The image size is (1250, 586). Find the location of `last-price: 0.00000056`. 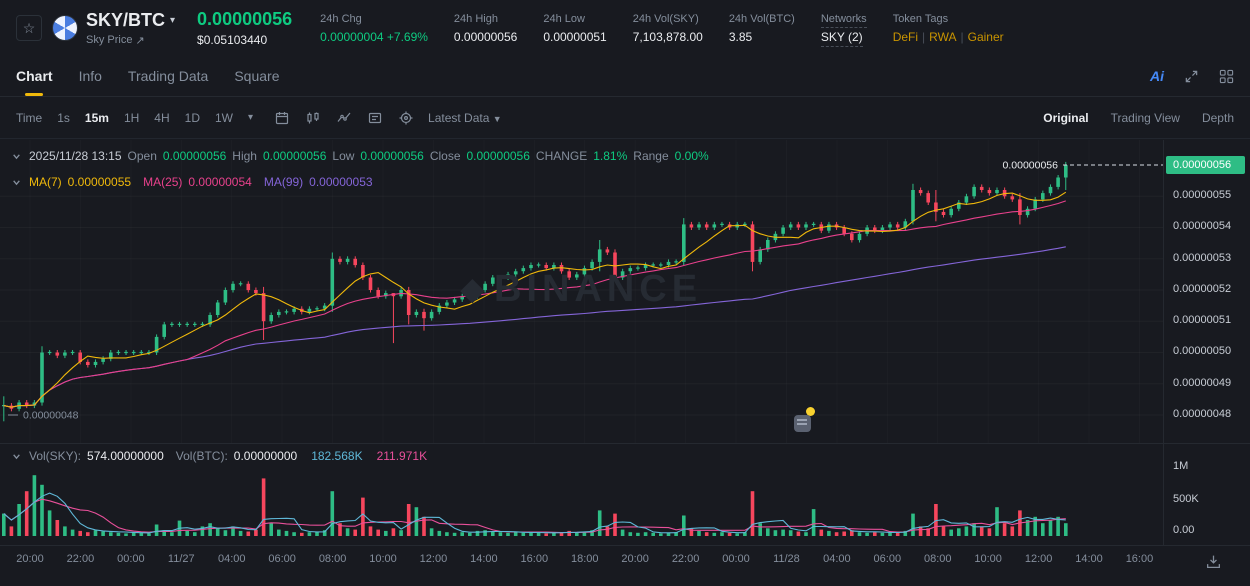

last-price: 0.00000056 is located at coordinates (245, 19).